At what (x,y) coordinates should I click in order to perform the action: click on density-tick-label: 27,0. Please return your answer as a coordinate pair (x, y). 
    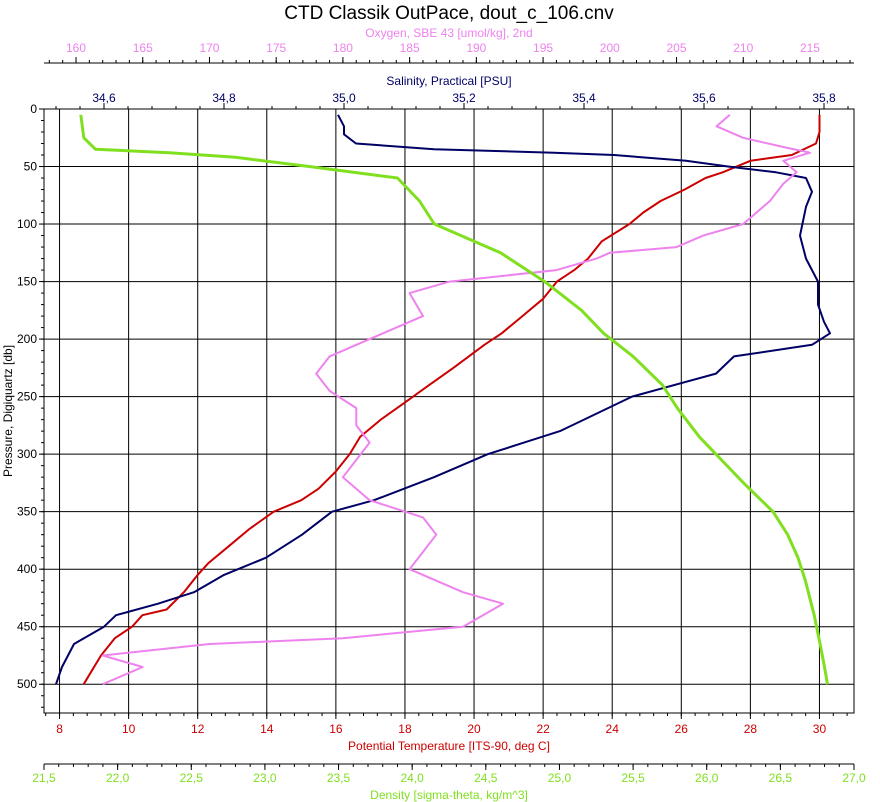
    Looking at the image, I should click on (854, 778).